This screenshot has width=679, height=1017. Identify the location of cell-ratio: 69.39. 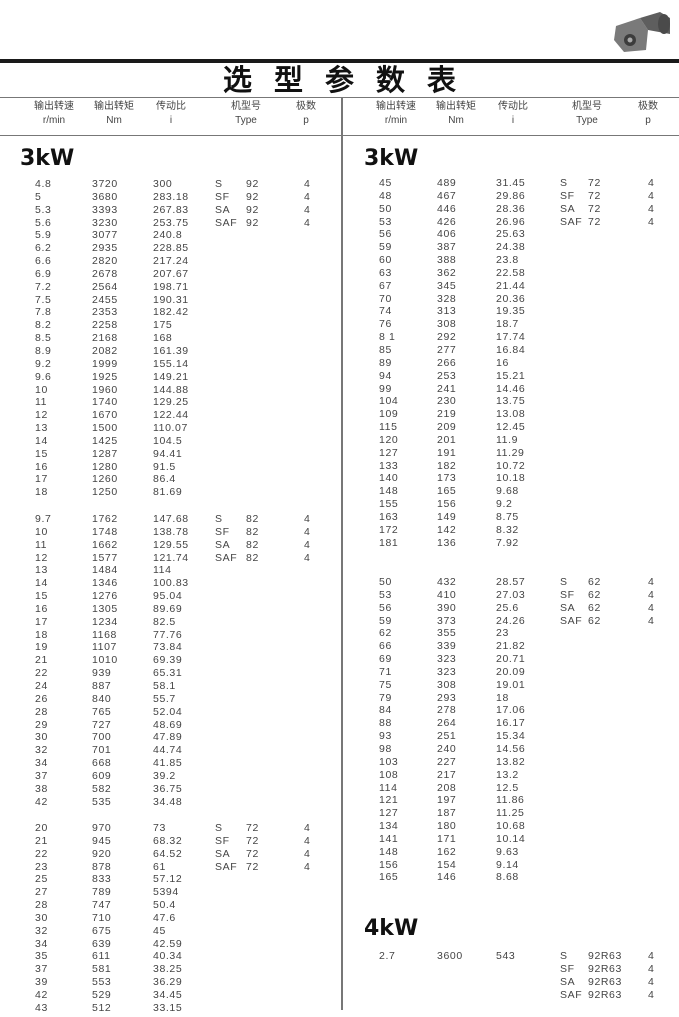
(168, 660).